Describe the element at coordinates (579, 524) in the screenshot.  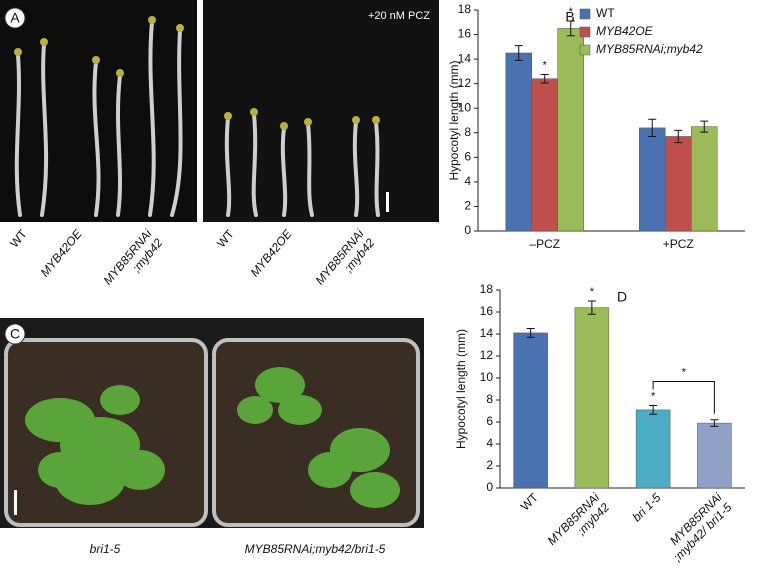
I see `x-tick-label: MYB85RNAi;myb42` at that location.